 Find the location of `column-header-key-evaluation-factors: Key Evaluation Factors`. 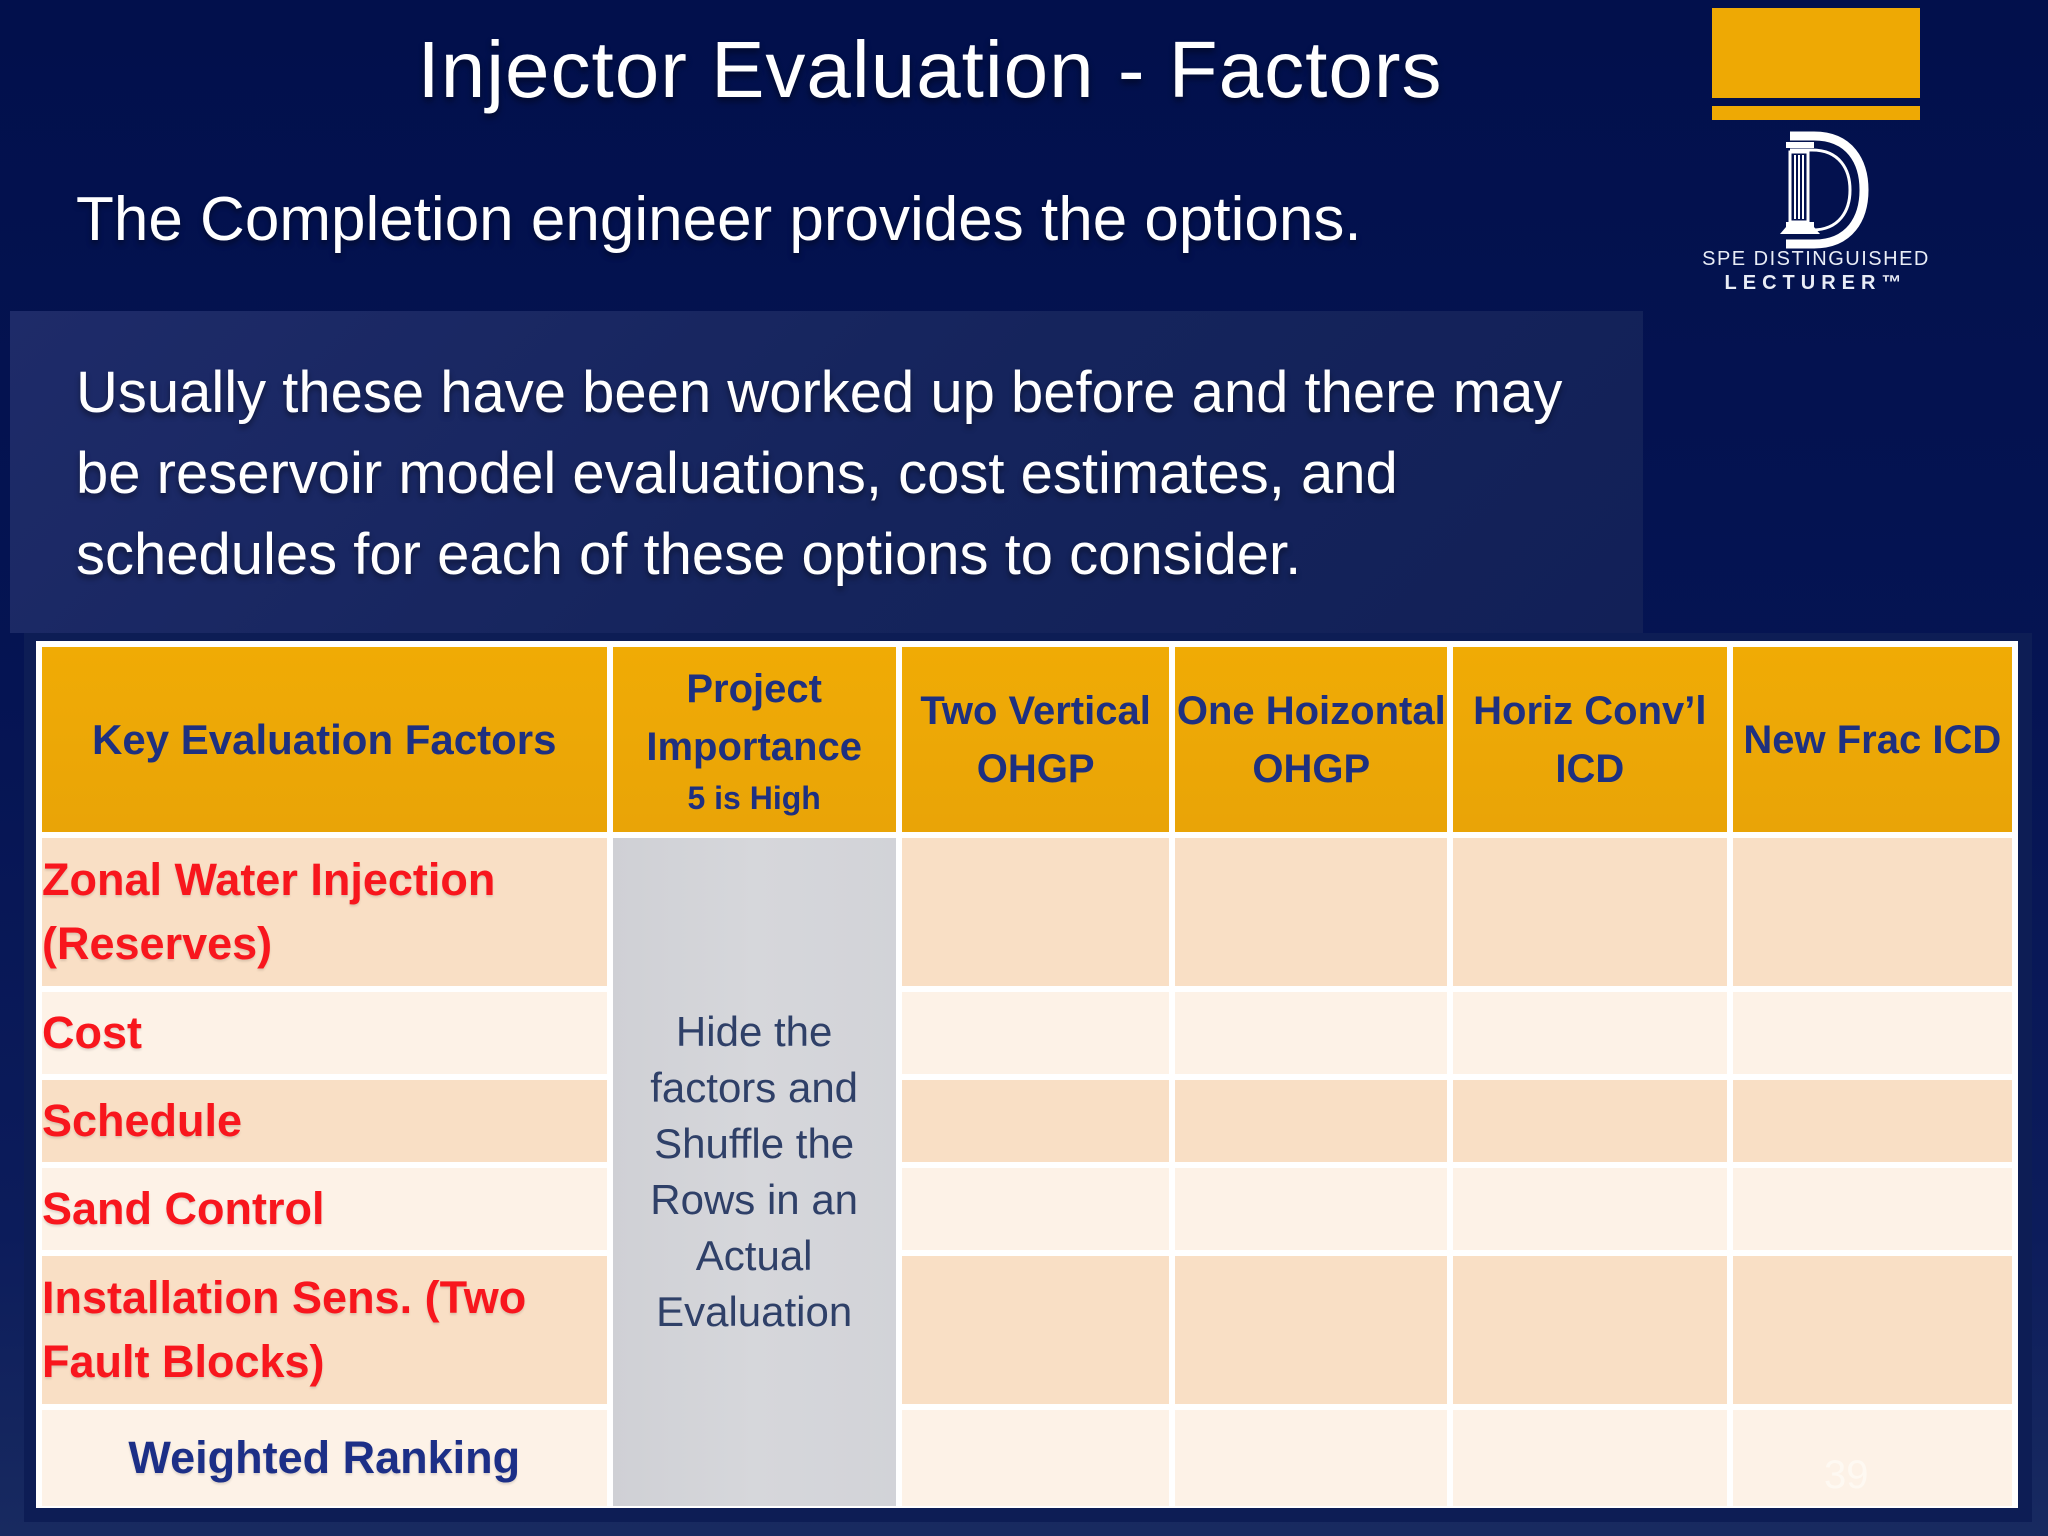

column-header-key-evaluation-factors: Key Evaluation Factors is located at coordinates (324, 739).